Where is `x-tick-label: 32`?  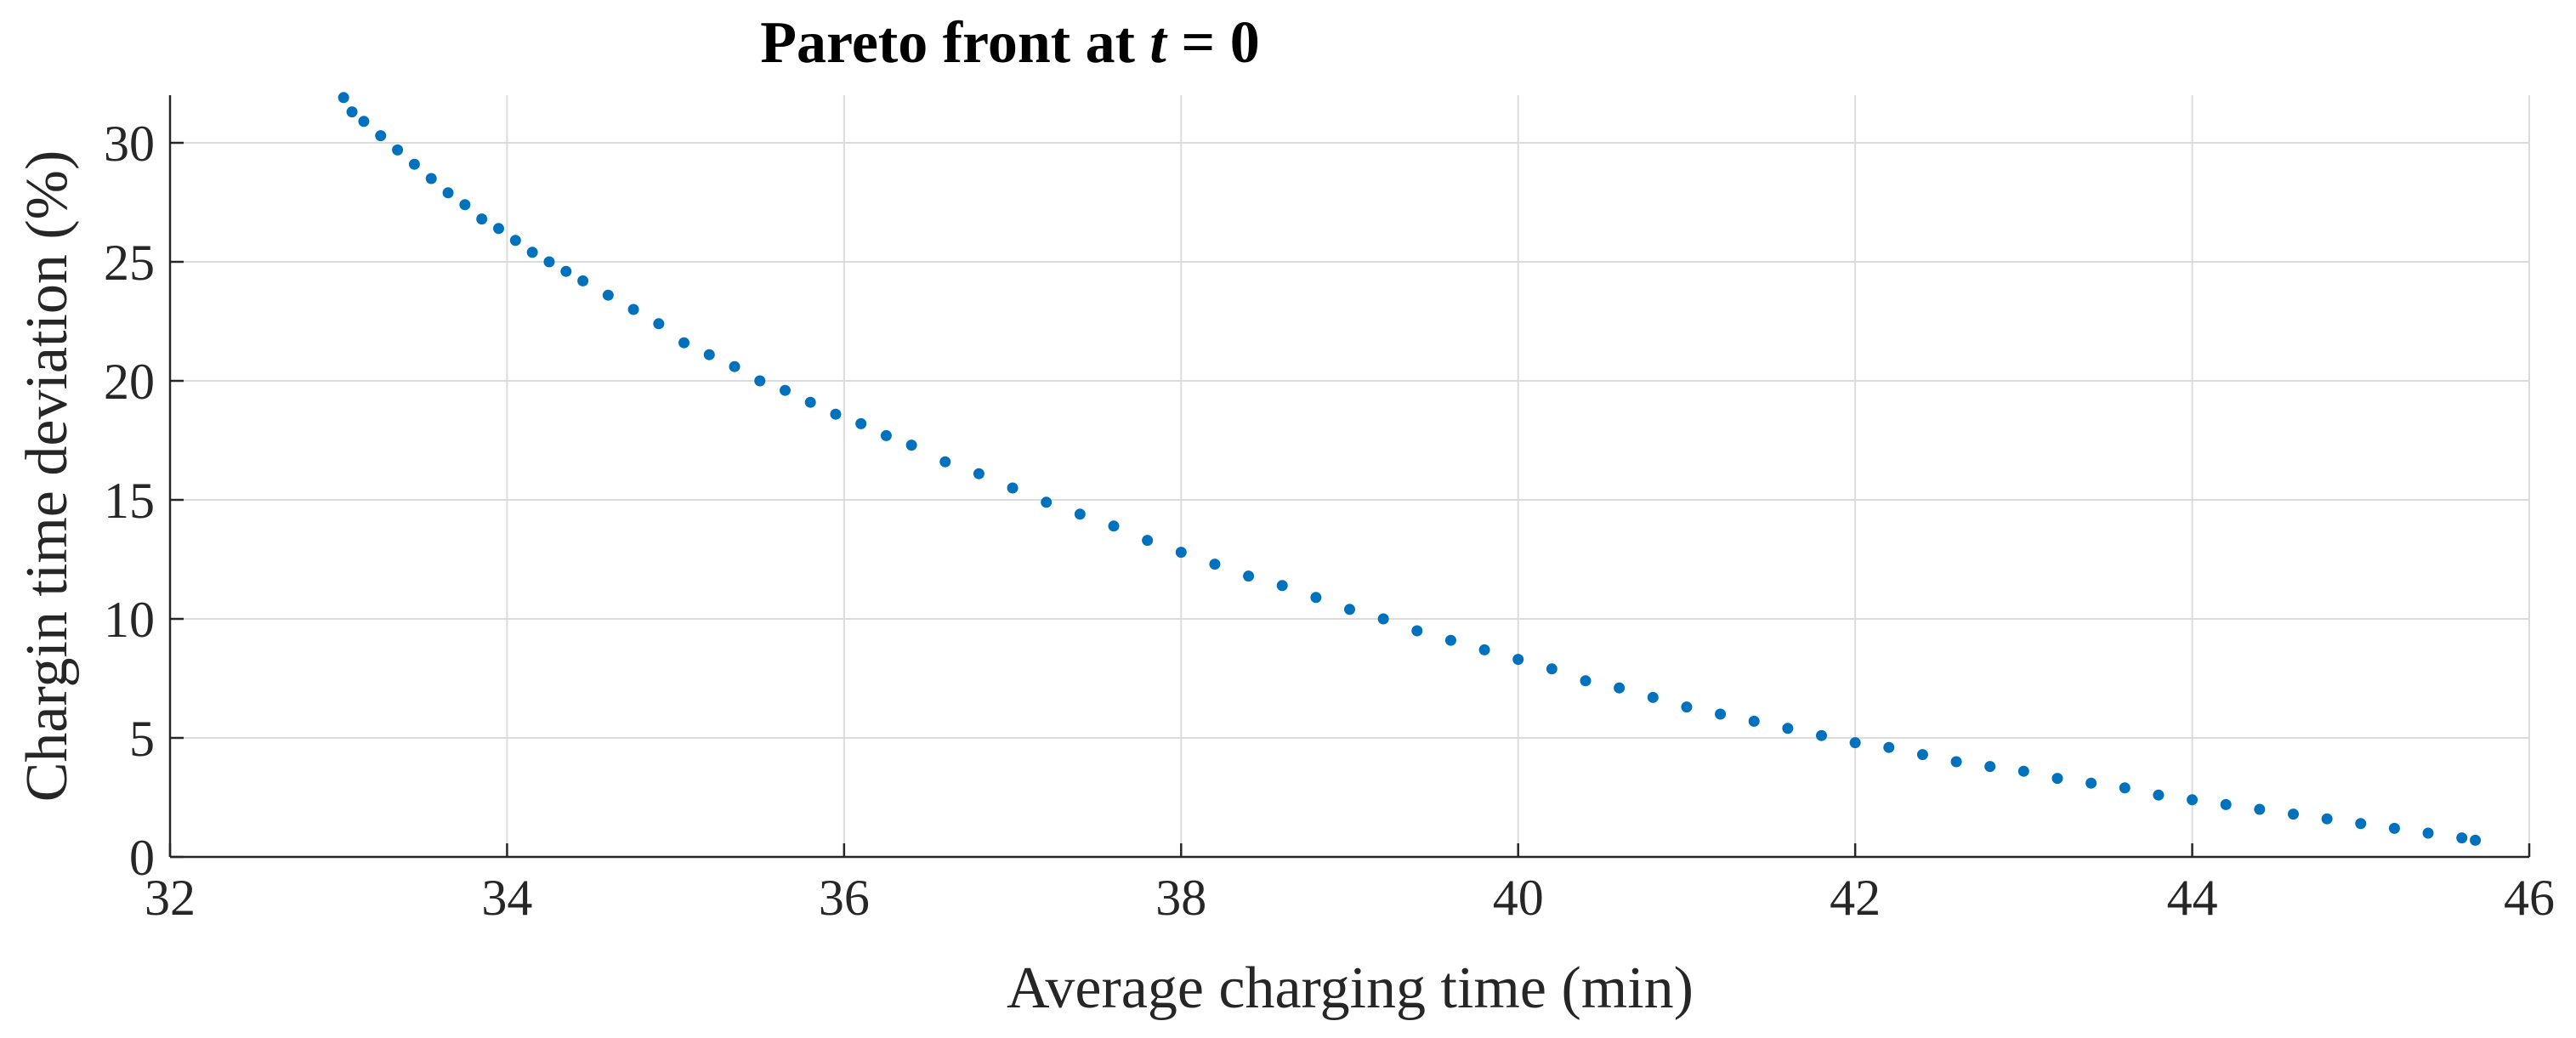
x-tick-label: 32 is located at coordinates (170, 898).